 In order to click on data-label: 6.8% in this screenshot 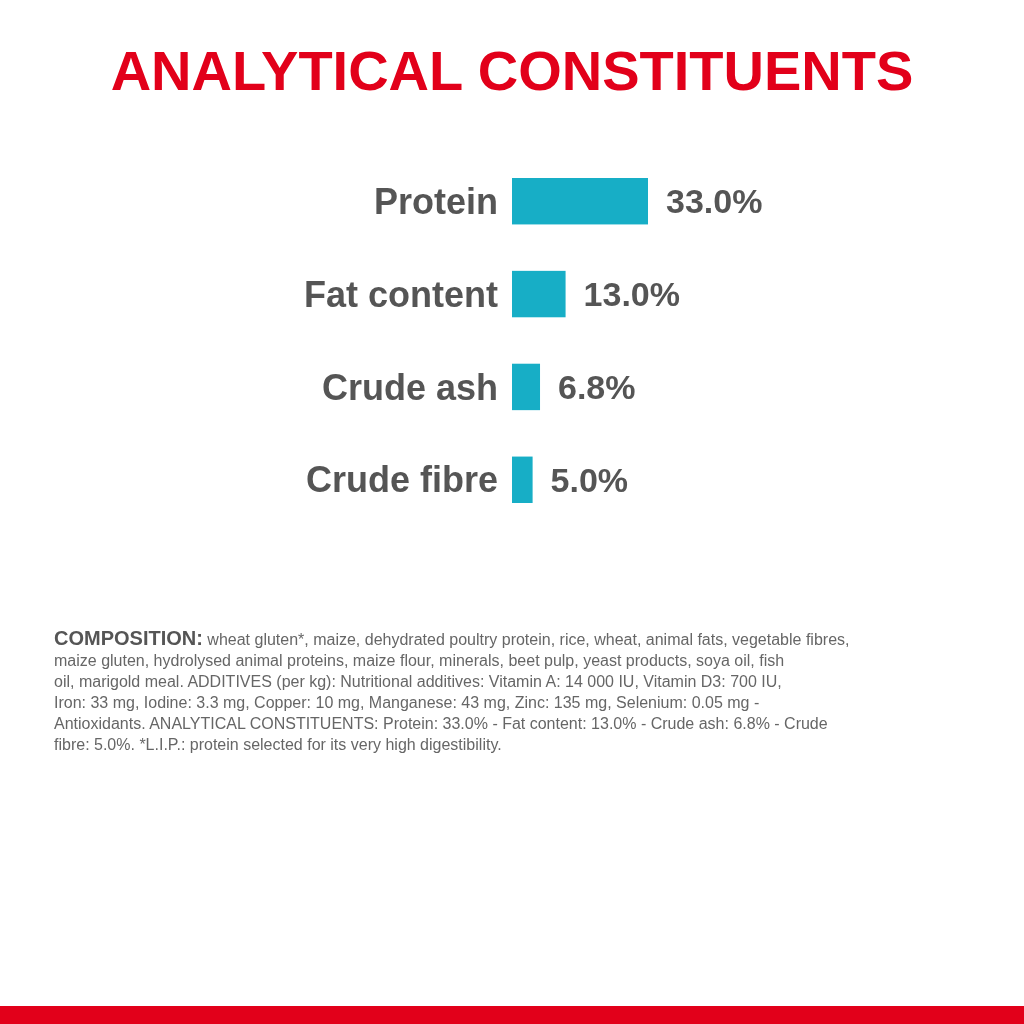, I will do `click(597, 386)`.